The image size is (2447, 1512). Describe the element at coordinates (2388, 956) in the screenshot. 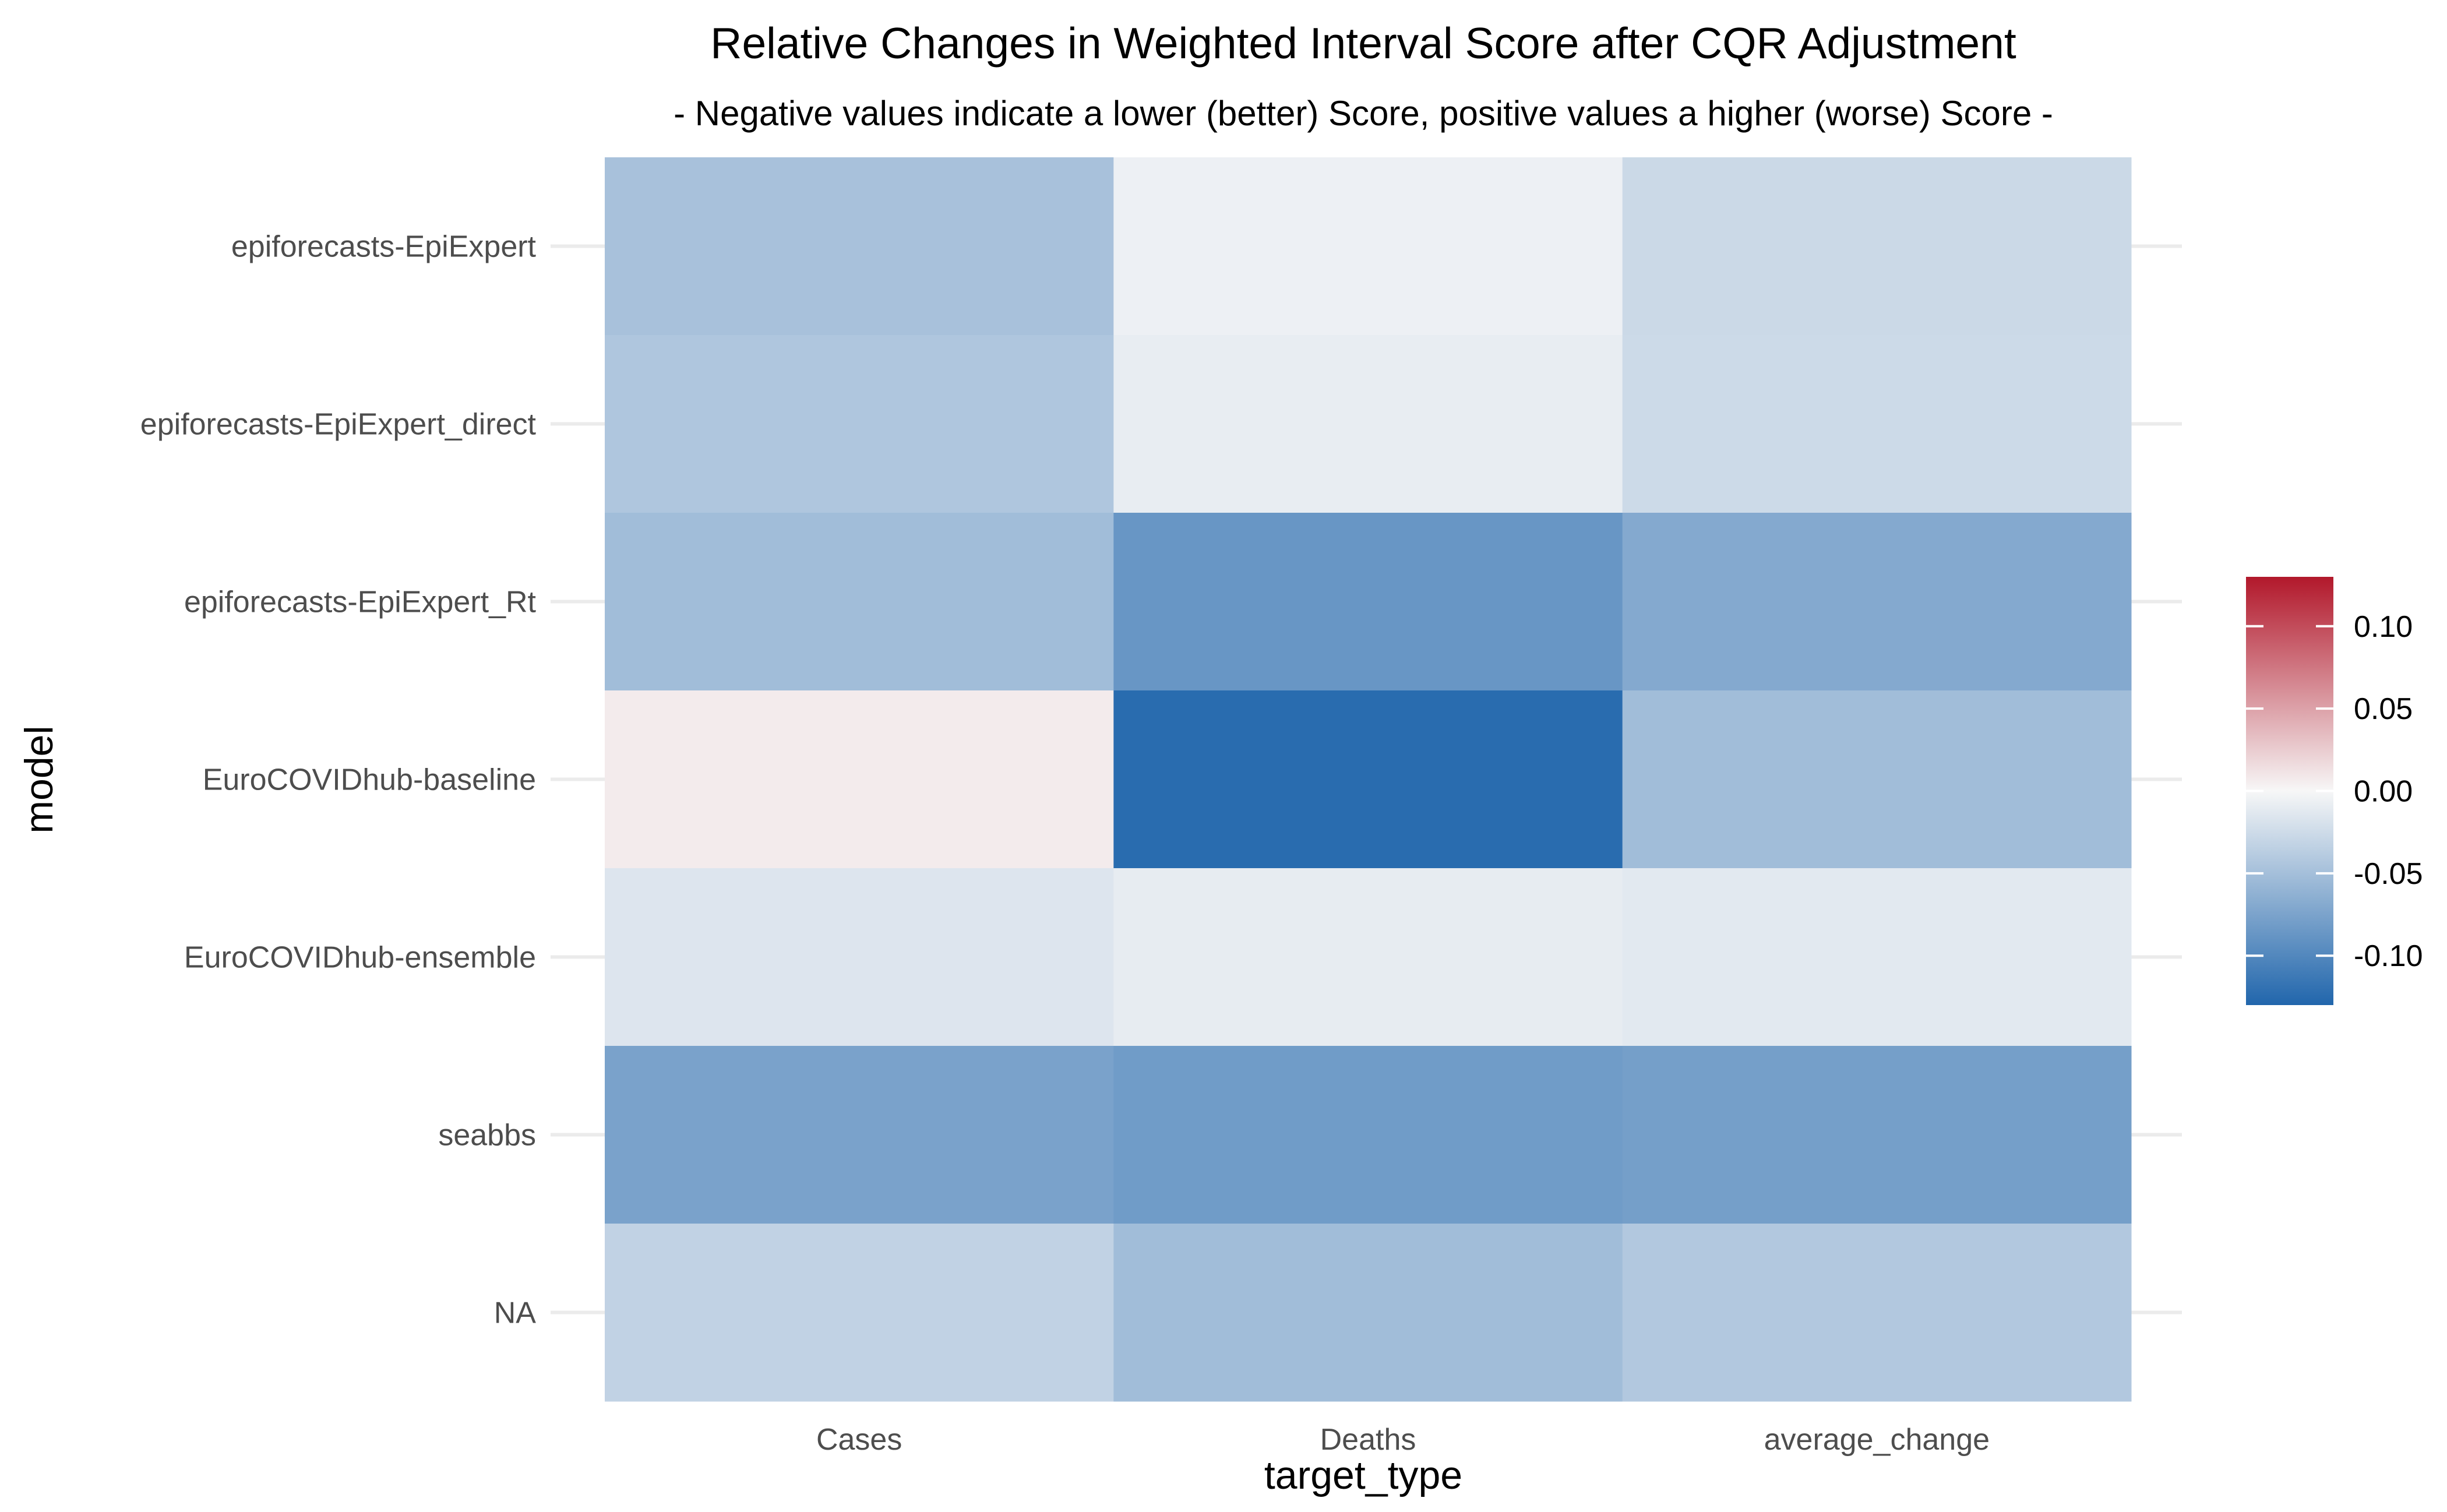

I see `legend-tick-label: -0.10` at that location.